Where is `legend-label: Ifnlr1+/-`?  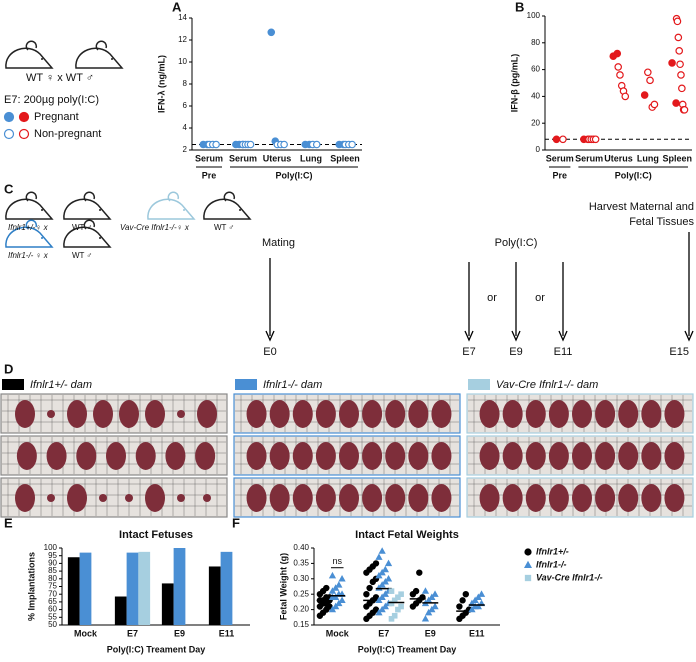 legend-label: Ifnlr1+/- is located at coordinates (552, 551).